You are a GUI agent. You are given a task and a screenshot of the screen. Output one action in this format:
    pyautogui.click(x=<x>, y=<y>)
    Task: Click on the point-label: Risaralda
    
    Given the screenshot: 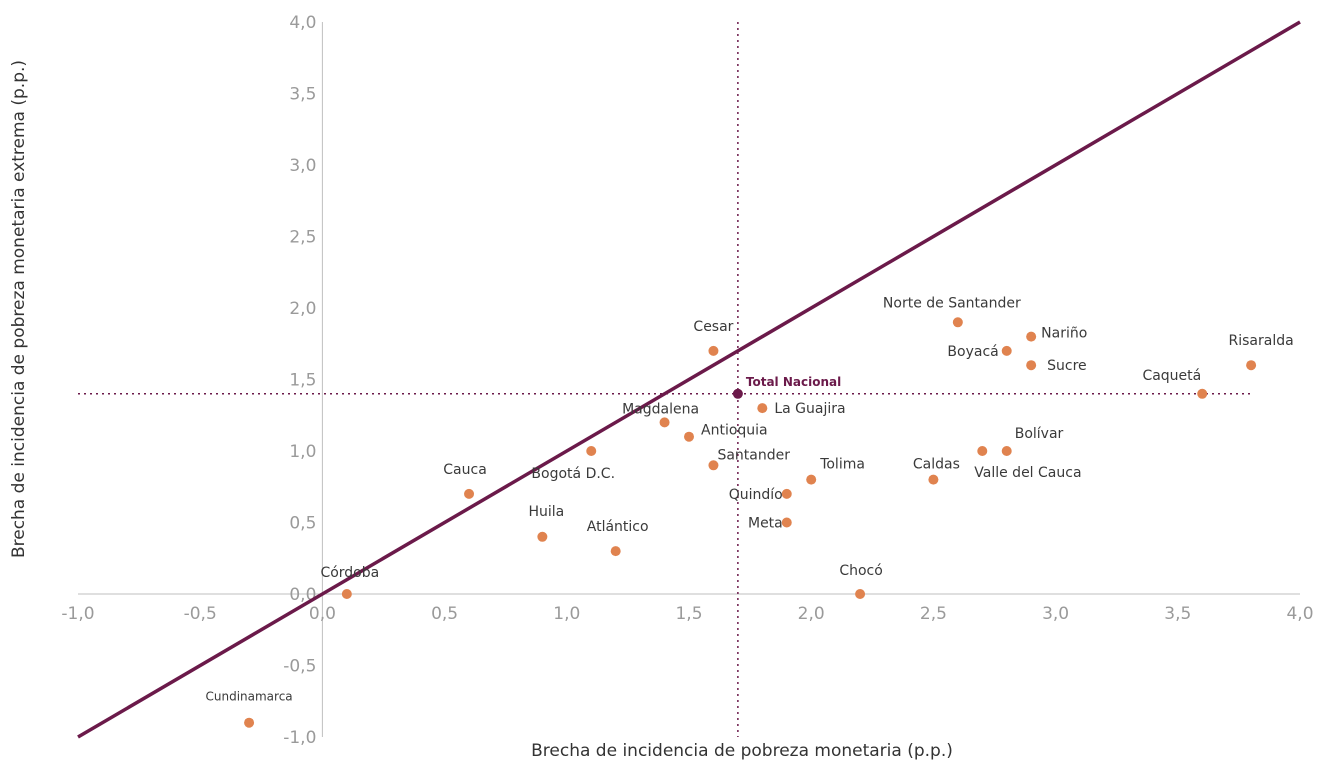 What is the action you would take?
    pyautogui.click(x=1261, y=341)
    